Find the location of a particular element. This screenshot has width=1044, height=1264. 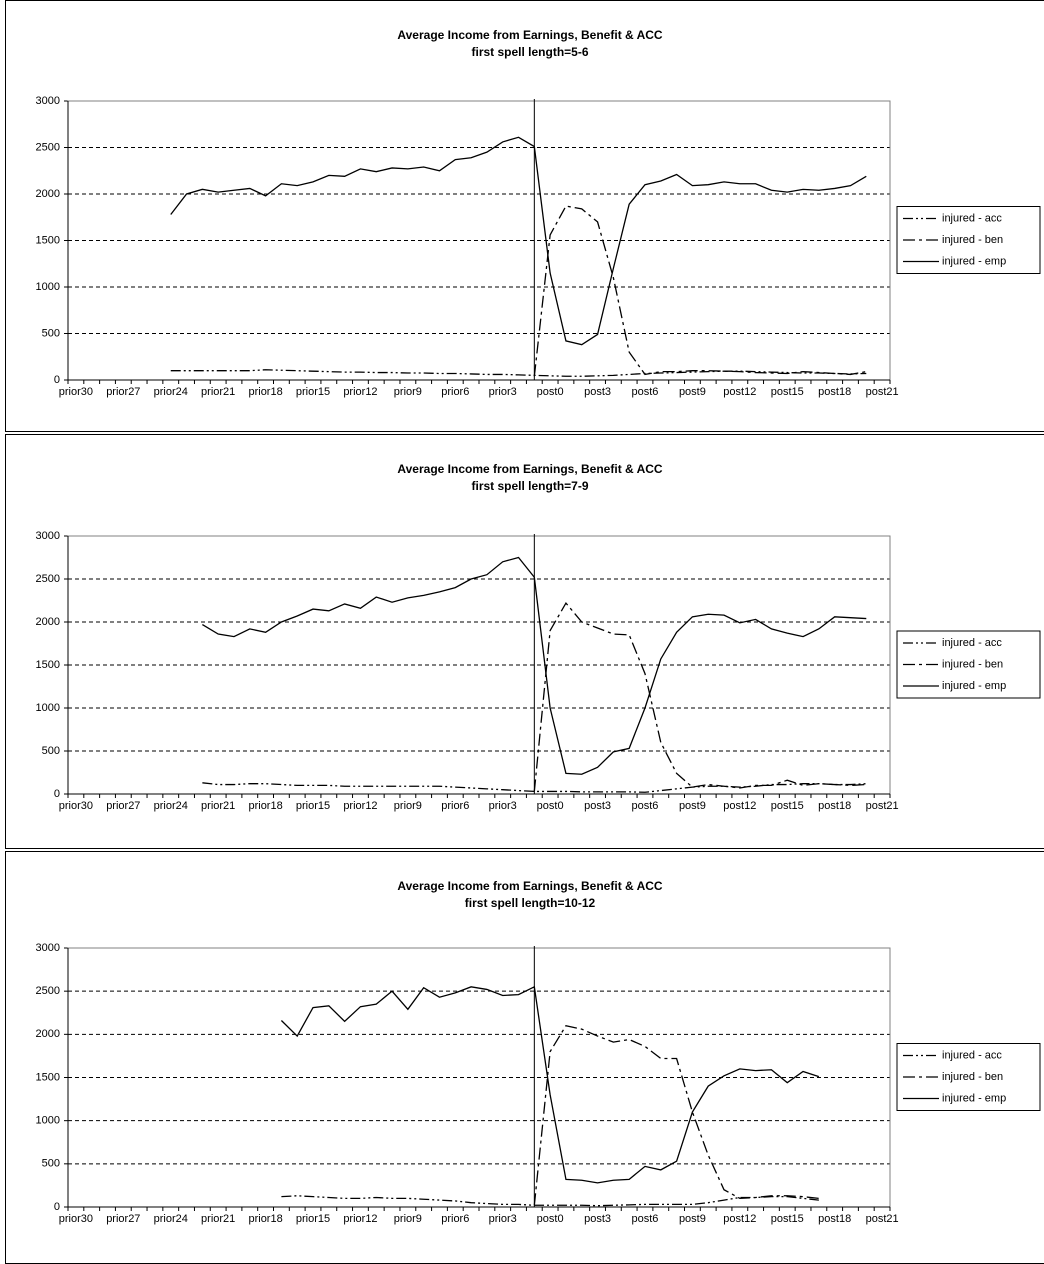

chart-subtitle: first spell length=10-12 is located at coordinates (530, 903).